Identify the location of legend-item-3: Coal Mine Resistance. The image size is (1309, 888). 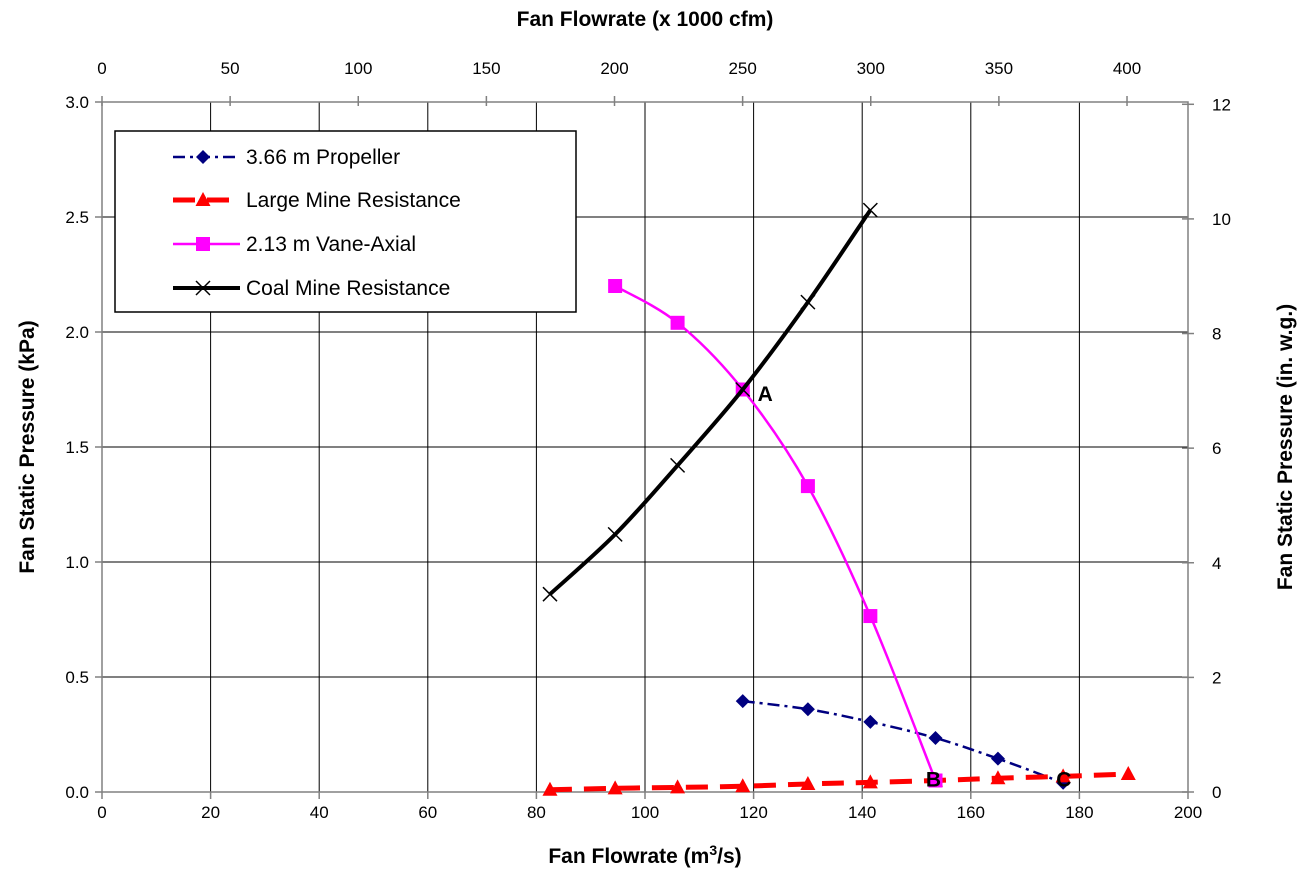
(311, 288).